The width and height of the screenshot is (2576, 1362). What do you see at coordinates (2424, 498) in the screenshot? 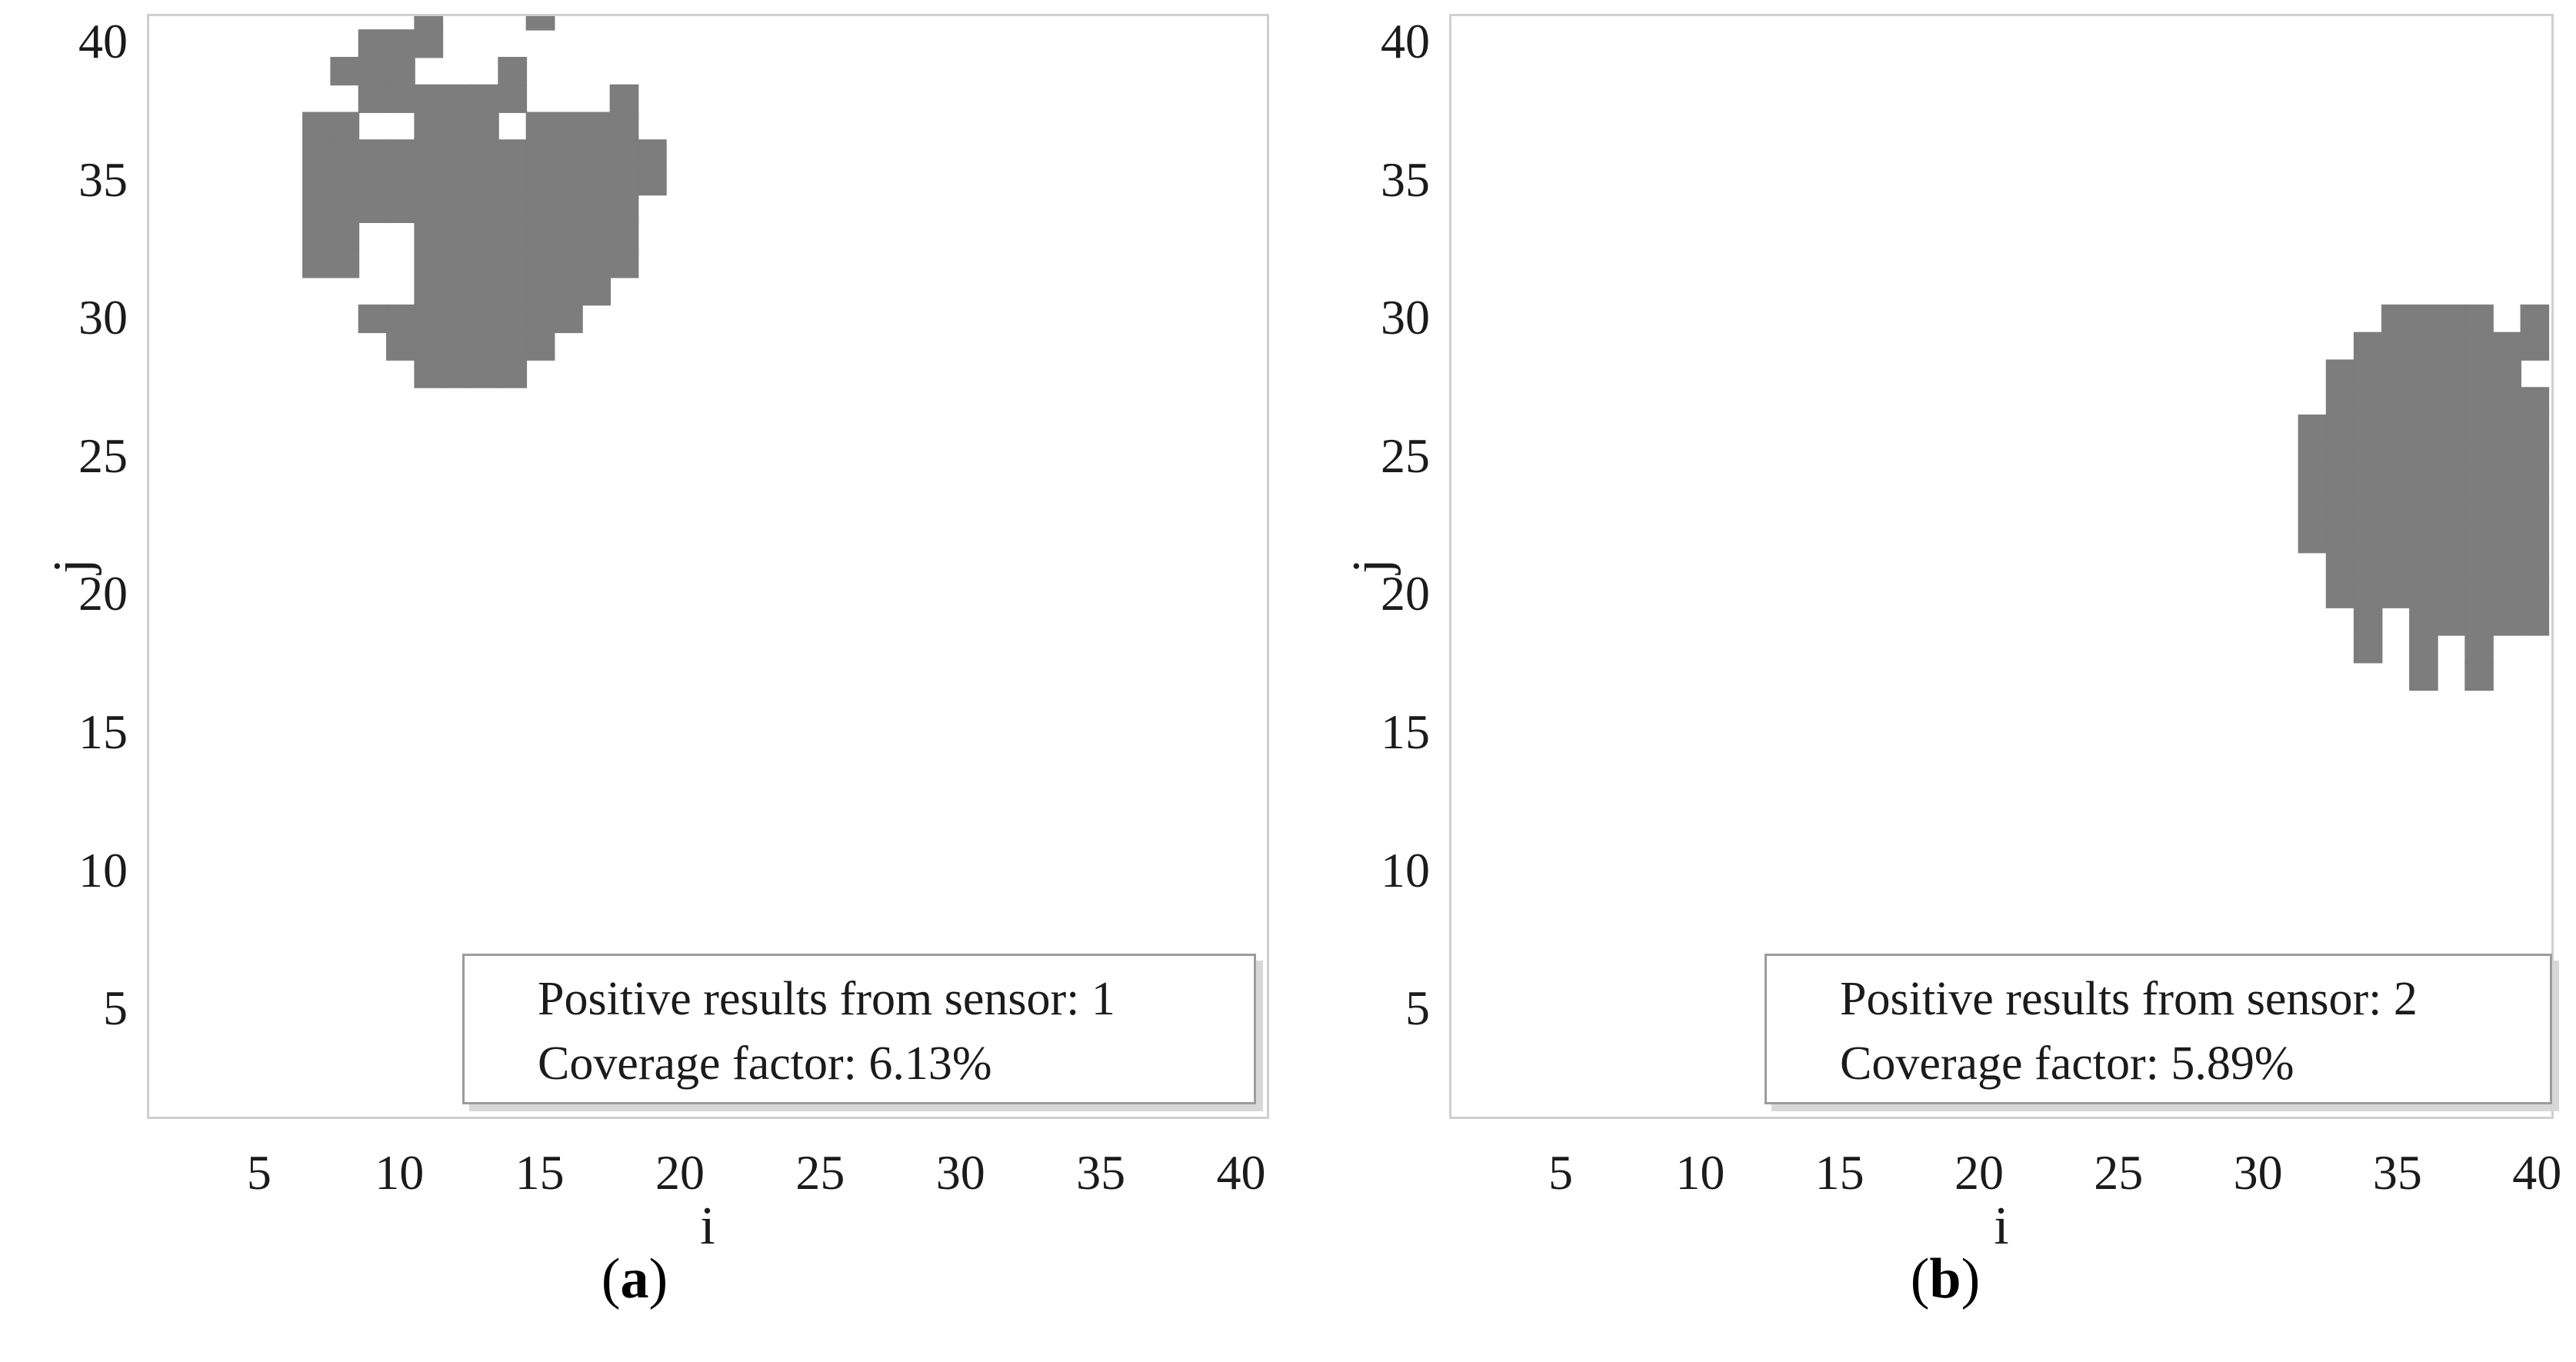
I see `heatmap-cells-b` at bounding box center [2424, 498].